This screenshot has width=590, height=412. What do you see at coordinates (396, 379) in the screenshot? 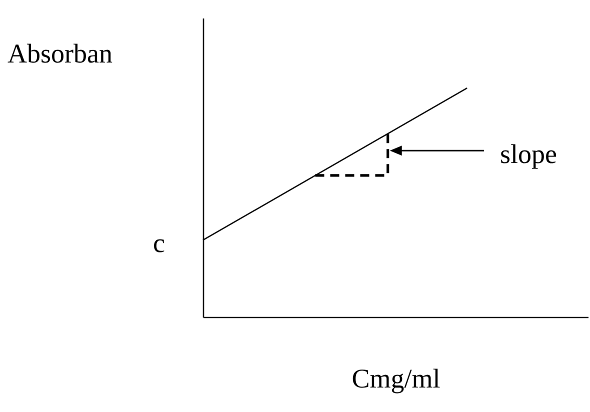
I see `x-axis-title: Cmg/ml` at bounding box center [396, 379].